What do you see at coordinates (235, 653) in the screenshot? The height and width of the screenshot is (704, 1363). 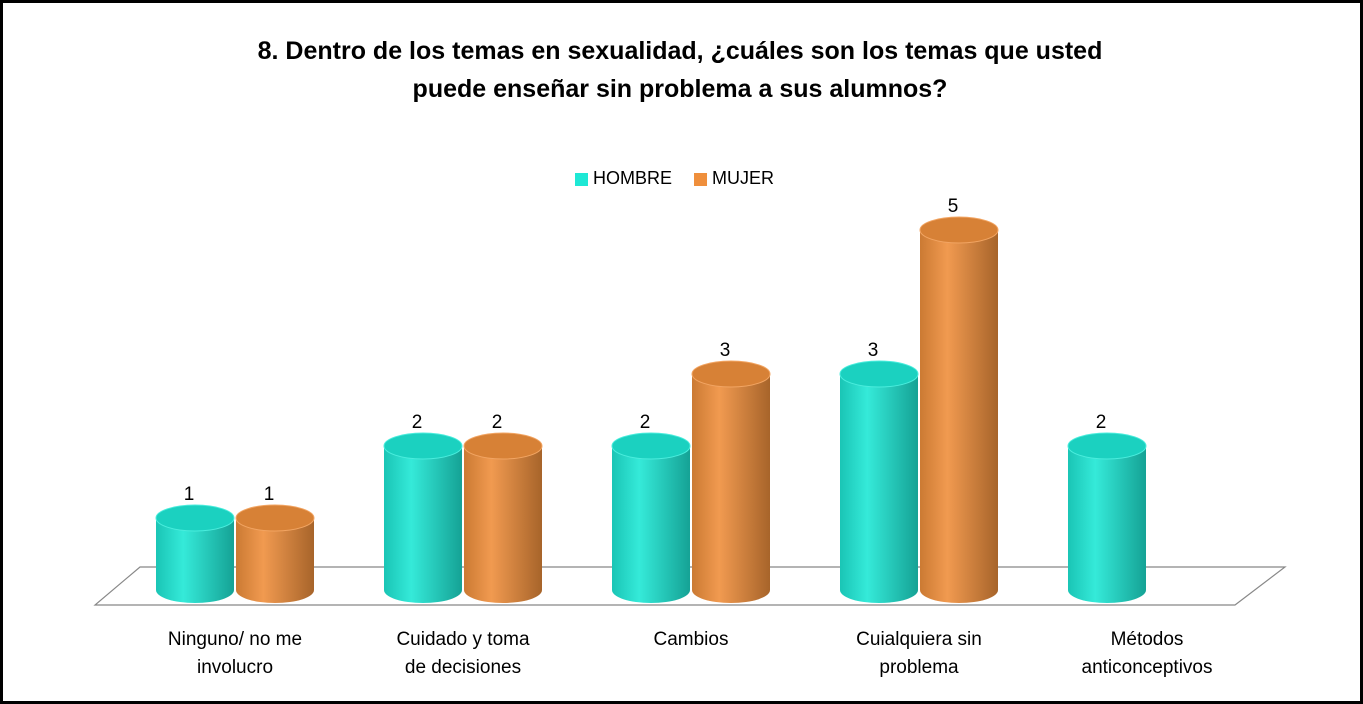 I see `x-tick-label: Ninguno/ no me involucro` at bounding box center [235, 653].